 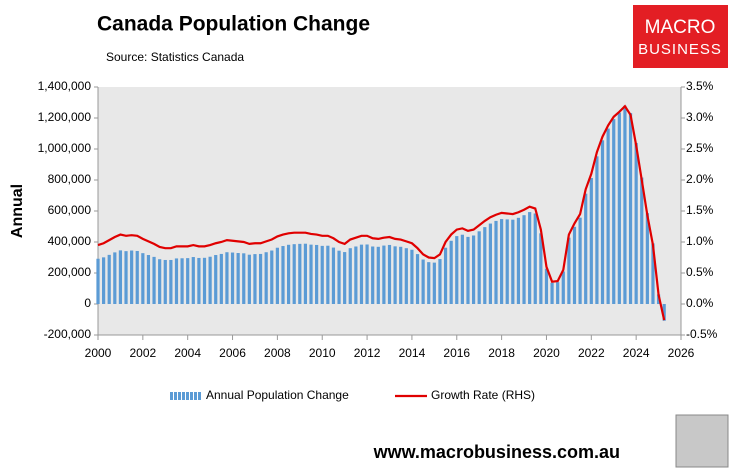 What do you see at coordinates (412, 353) in the screenshot?
I see `x-tick-label: 2014` at bounding box center [412, 353].